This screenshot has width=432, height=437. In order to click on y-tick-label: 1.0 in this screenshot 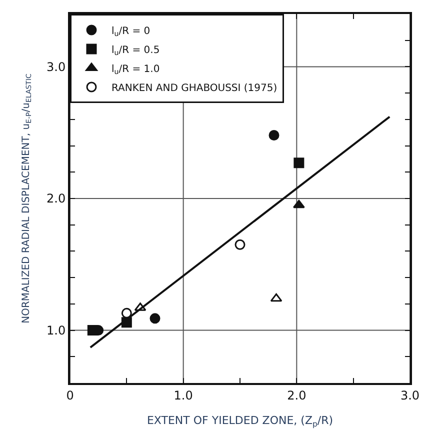, I will do `click(56, 330)`.